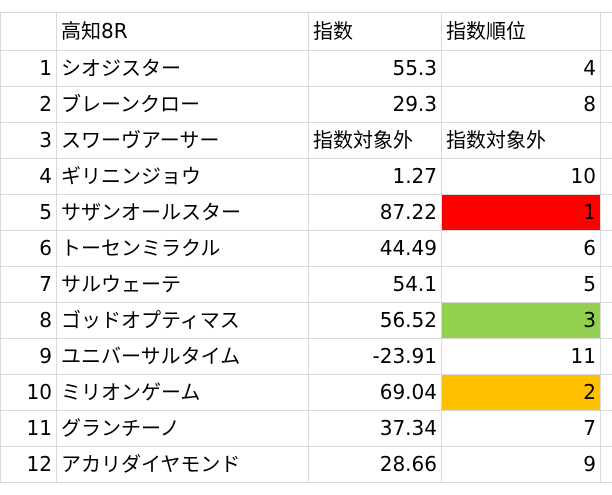 The image size is (612, 495). What do you see at coordinates (182, 392) in the screenshot?
I see `horse-name-cell: ミリオンゲーム` at bounding box center [182, 392].